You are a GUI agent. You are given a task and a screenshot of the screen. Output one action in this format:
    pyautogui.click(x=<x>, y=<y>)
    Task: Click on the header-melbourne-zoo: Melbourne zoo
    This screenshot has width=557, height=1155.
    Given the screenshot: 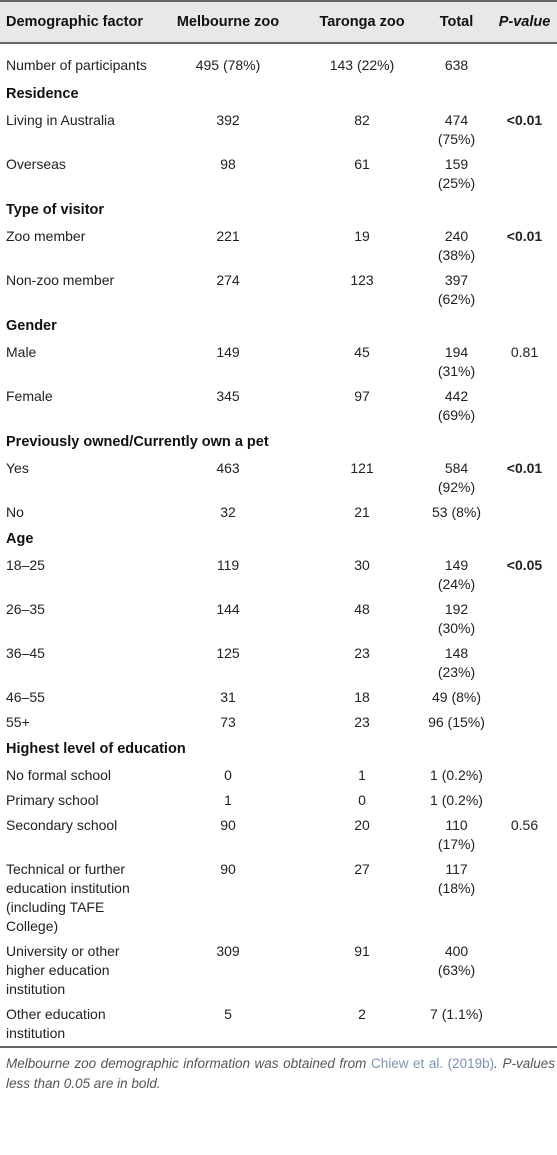 What is the action you would take?
    pyautogui.click(x=228, y=21)
    